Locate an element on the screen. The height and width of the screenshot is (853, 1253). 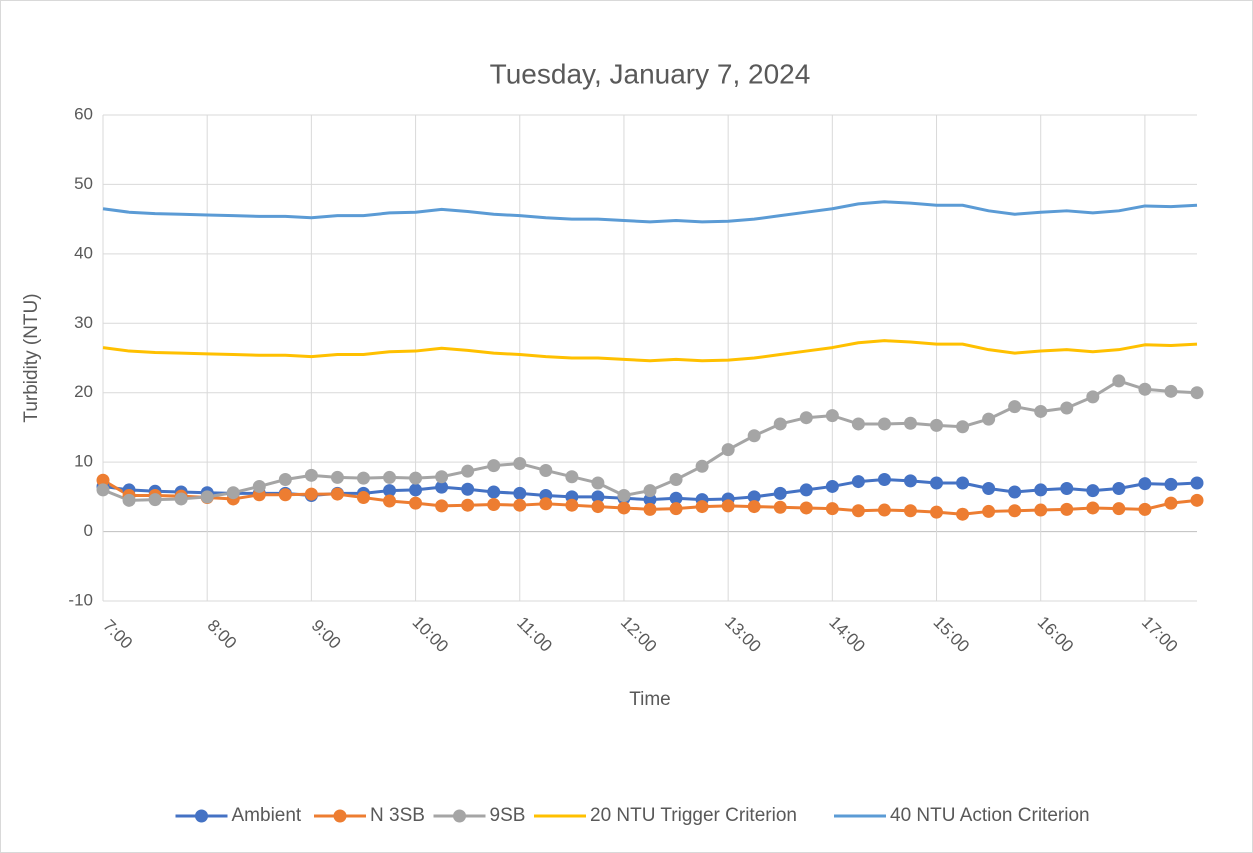
x-axis-label: Time is located at coordinates (650, 699).